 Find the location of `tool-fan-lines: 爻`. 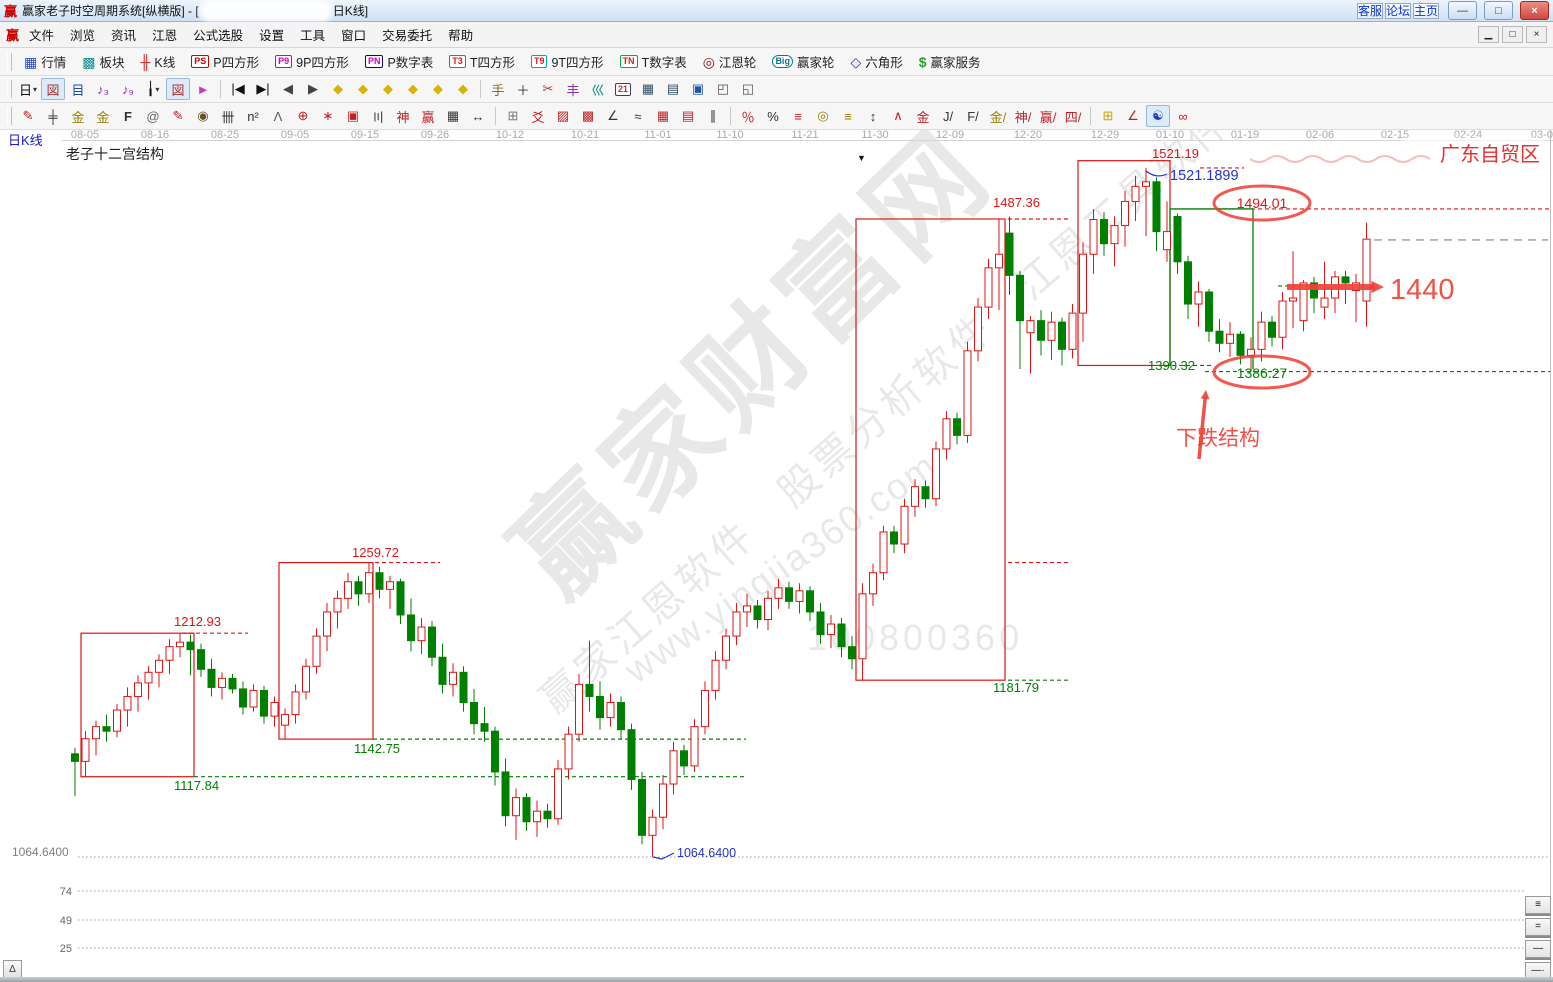

tool-fan-lines: 爻 is located at coordinates (538, 116).